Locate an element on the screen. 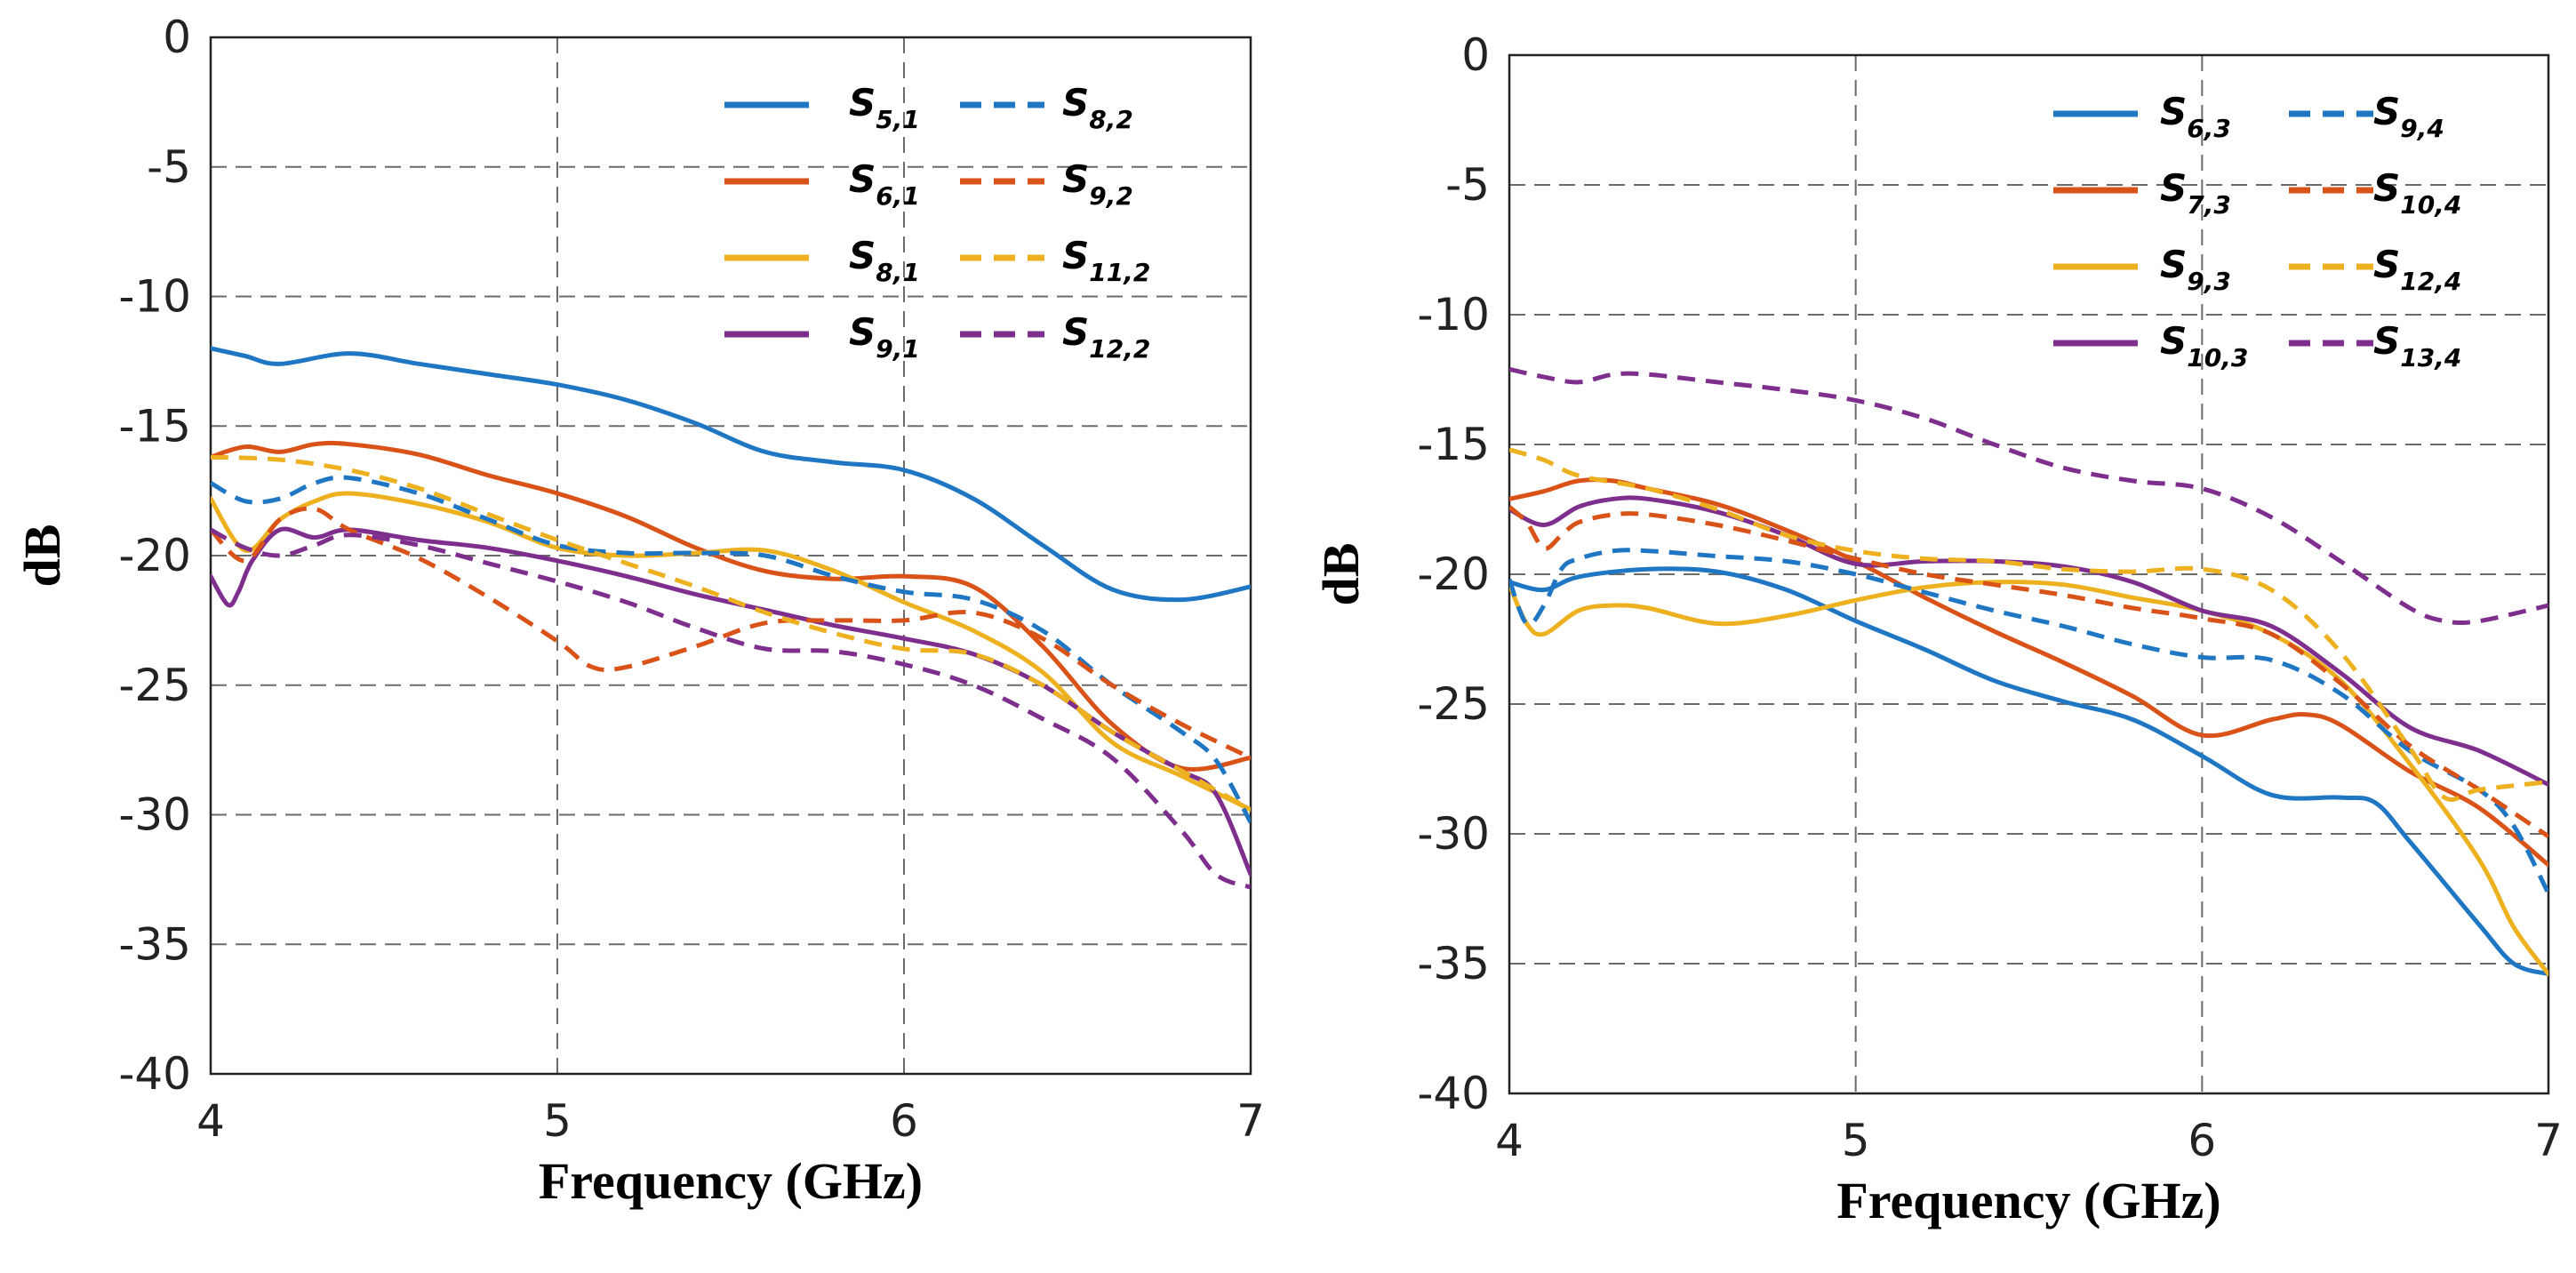 The image size is (2576, 1273). legend-label-sub: 13,4 is located at coordinates (2430, 358).